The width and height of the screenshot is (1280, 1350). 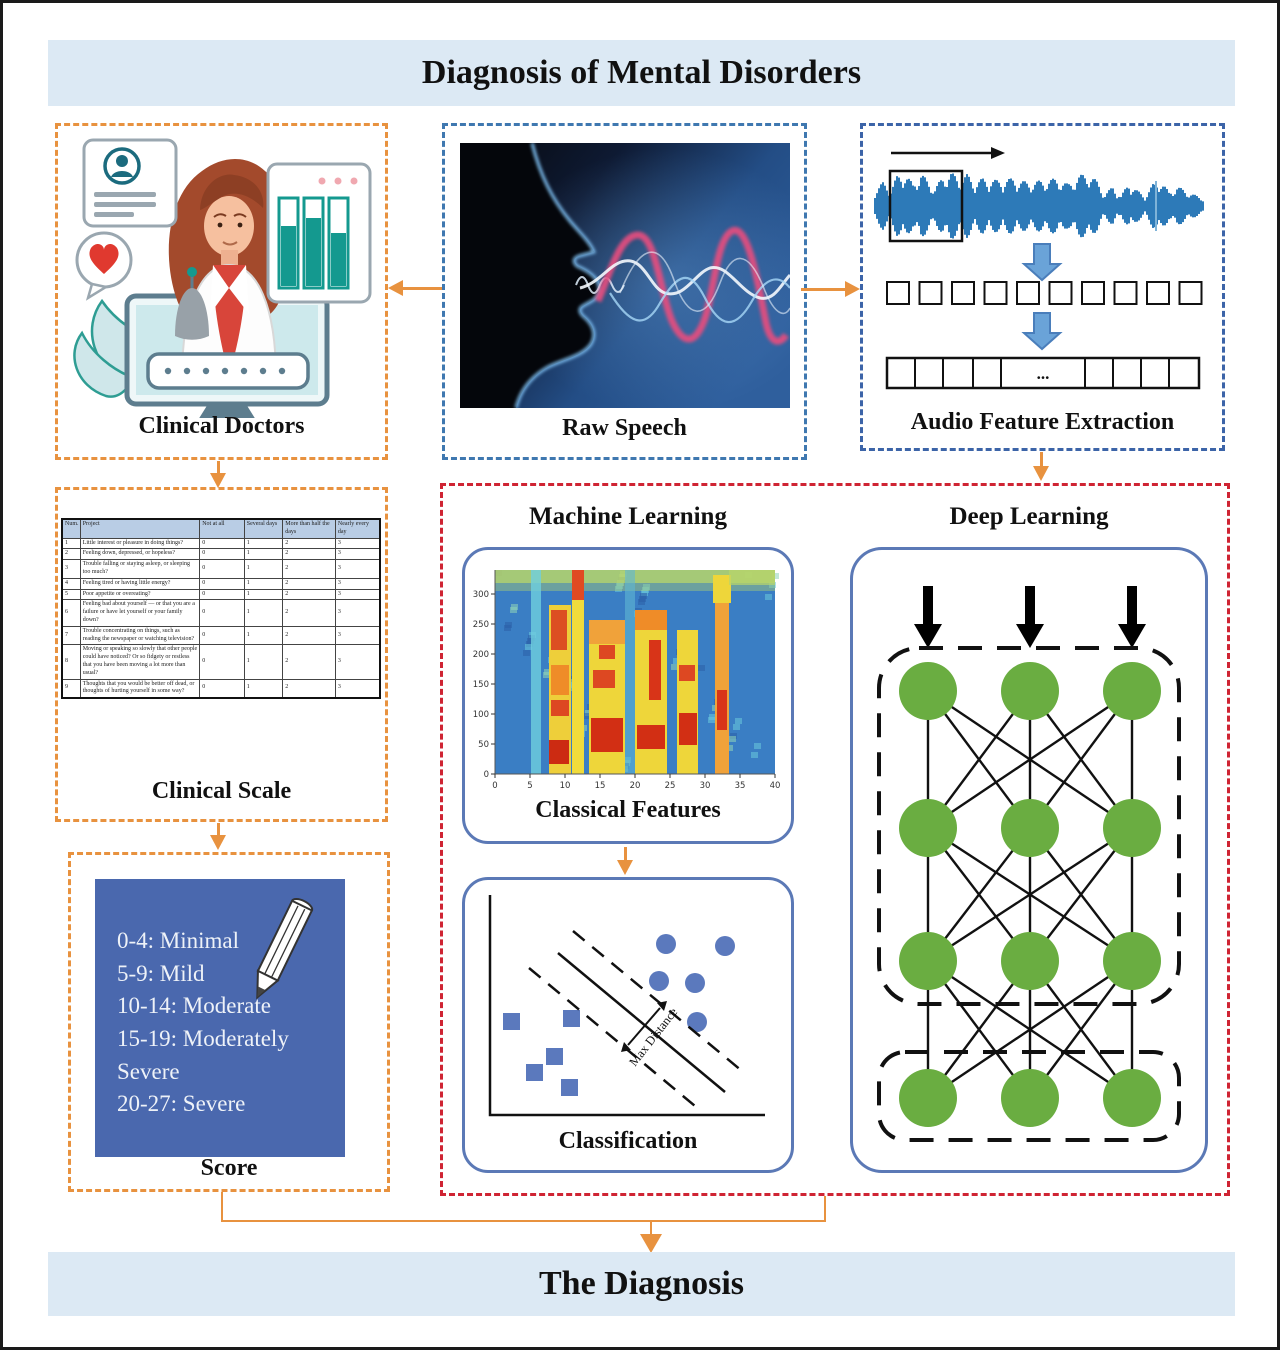 What do you see at coordinates (221, 594) in the screenshot?
I see `scale-table-row: 5 Poor appetite or overeating? 0 1 2 3` at bounding box center [221, 594].